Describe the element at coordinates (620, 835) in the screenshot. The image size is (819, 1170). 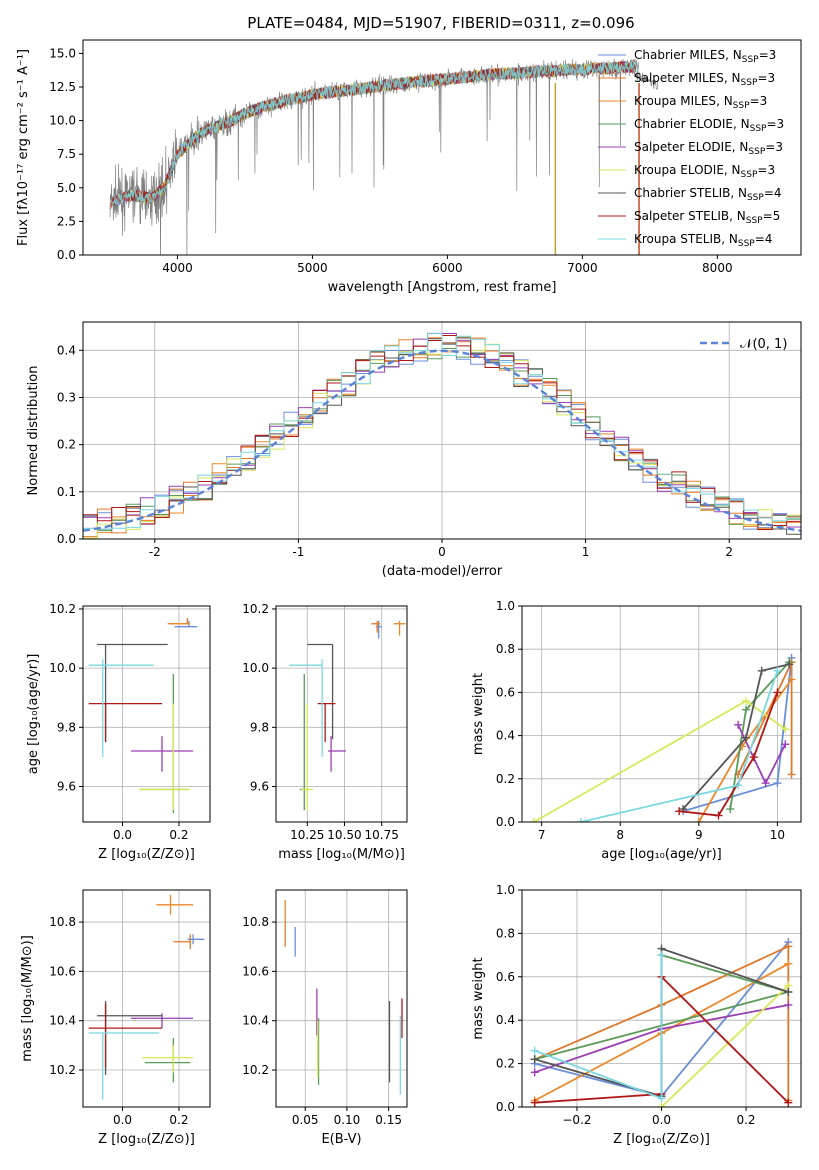
I see `x-tick-label: 8` at that location.